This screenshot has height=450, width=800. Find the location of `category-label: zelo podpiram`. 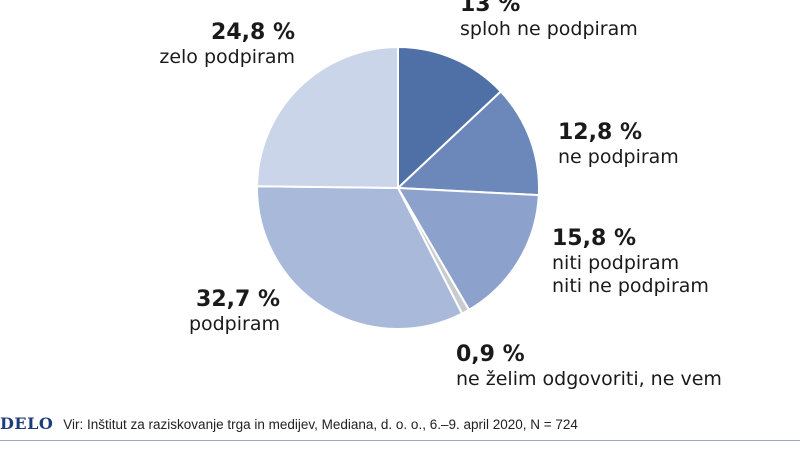

category-label: zelo podpiram is located at coordinates (227, 57).